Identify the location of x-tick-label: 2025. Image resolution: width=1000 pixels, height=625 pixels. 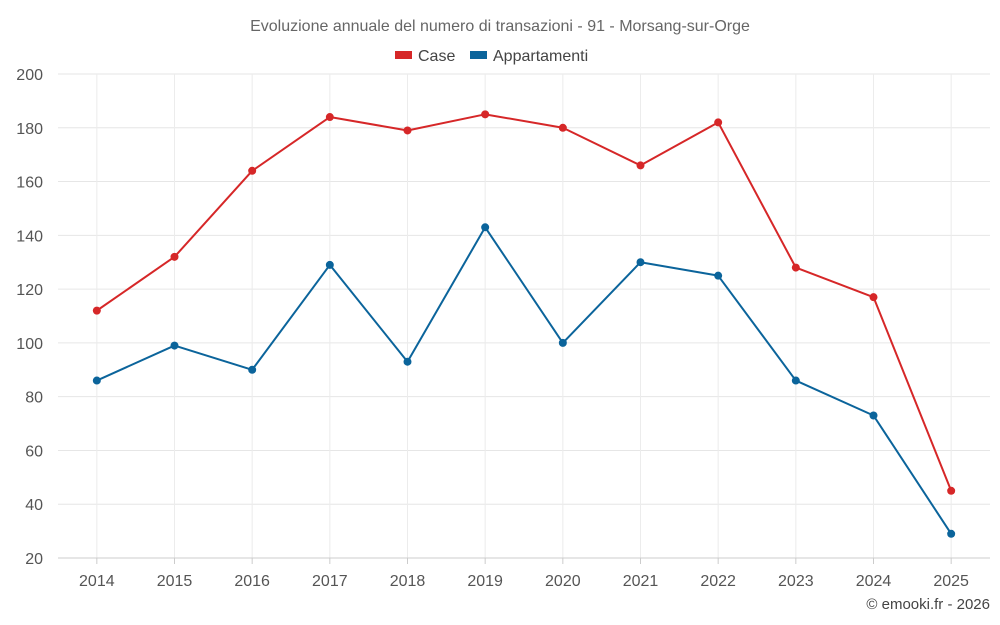
(951, 581).